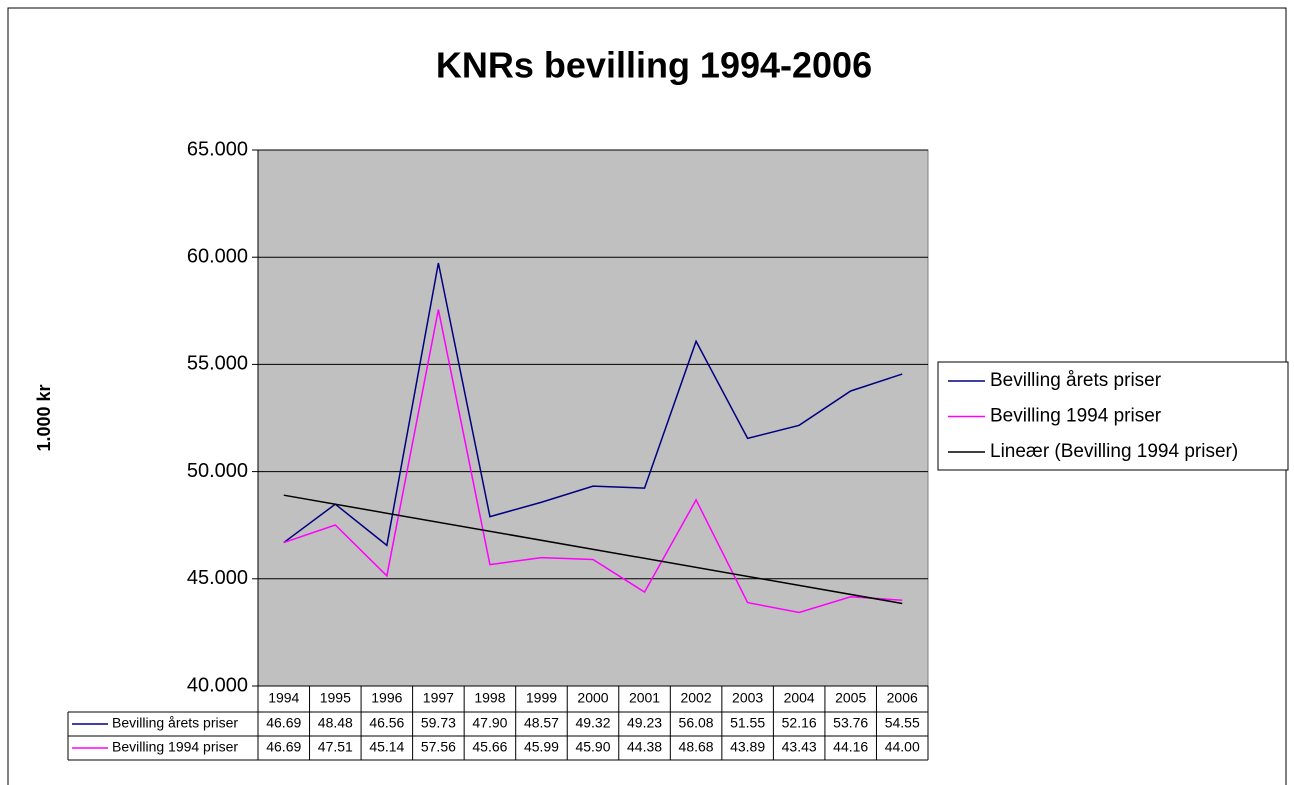 The image size is (1294, 785). What do you see at coordinates (696, 723) in the screenshot?
I see `table-value: 56.08` at bounding box center [696, 723].